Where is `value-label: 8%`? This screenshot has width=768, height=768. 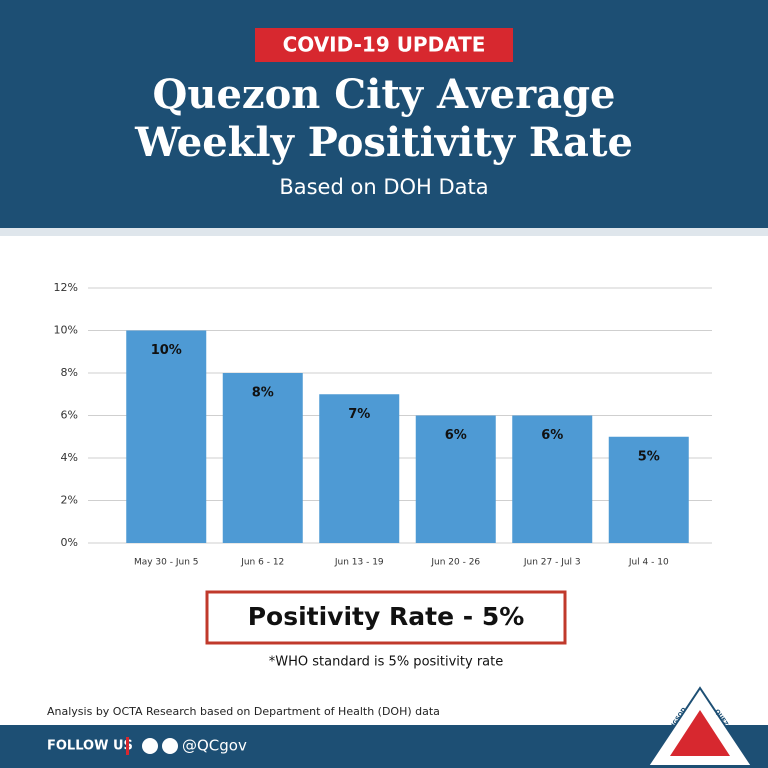 value-label: 8% is located at coordinates (263, 393).